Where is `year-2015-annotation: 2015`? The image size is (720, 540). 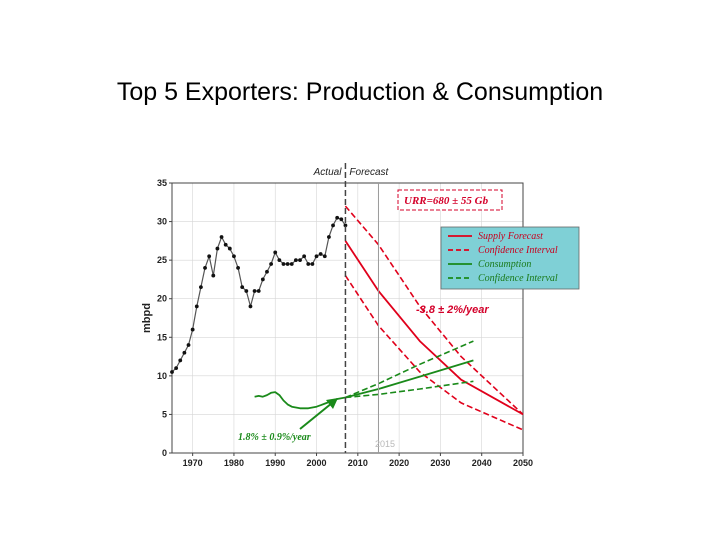
year-2015-annotation: 2015 is located at coordinates (385, 444).